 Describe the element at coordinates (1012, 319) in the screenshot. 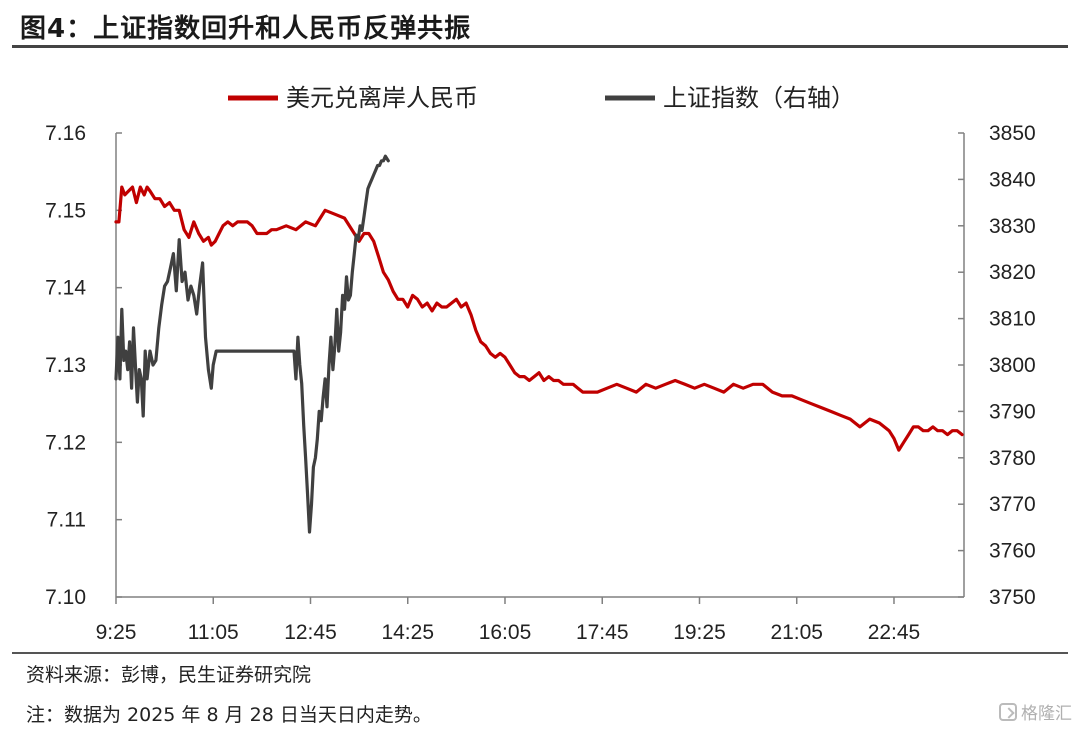

I see `y-right-tick-label: 3810` at that location.